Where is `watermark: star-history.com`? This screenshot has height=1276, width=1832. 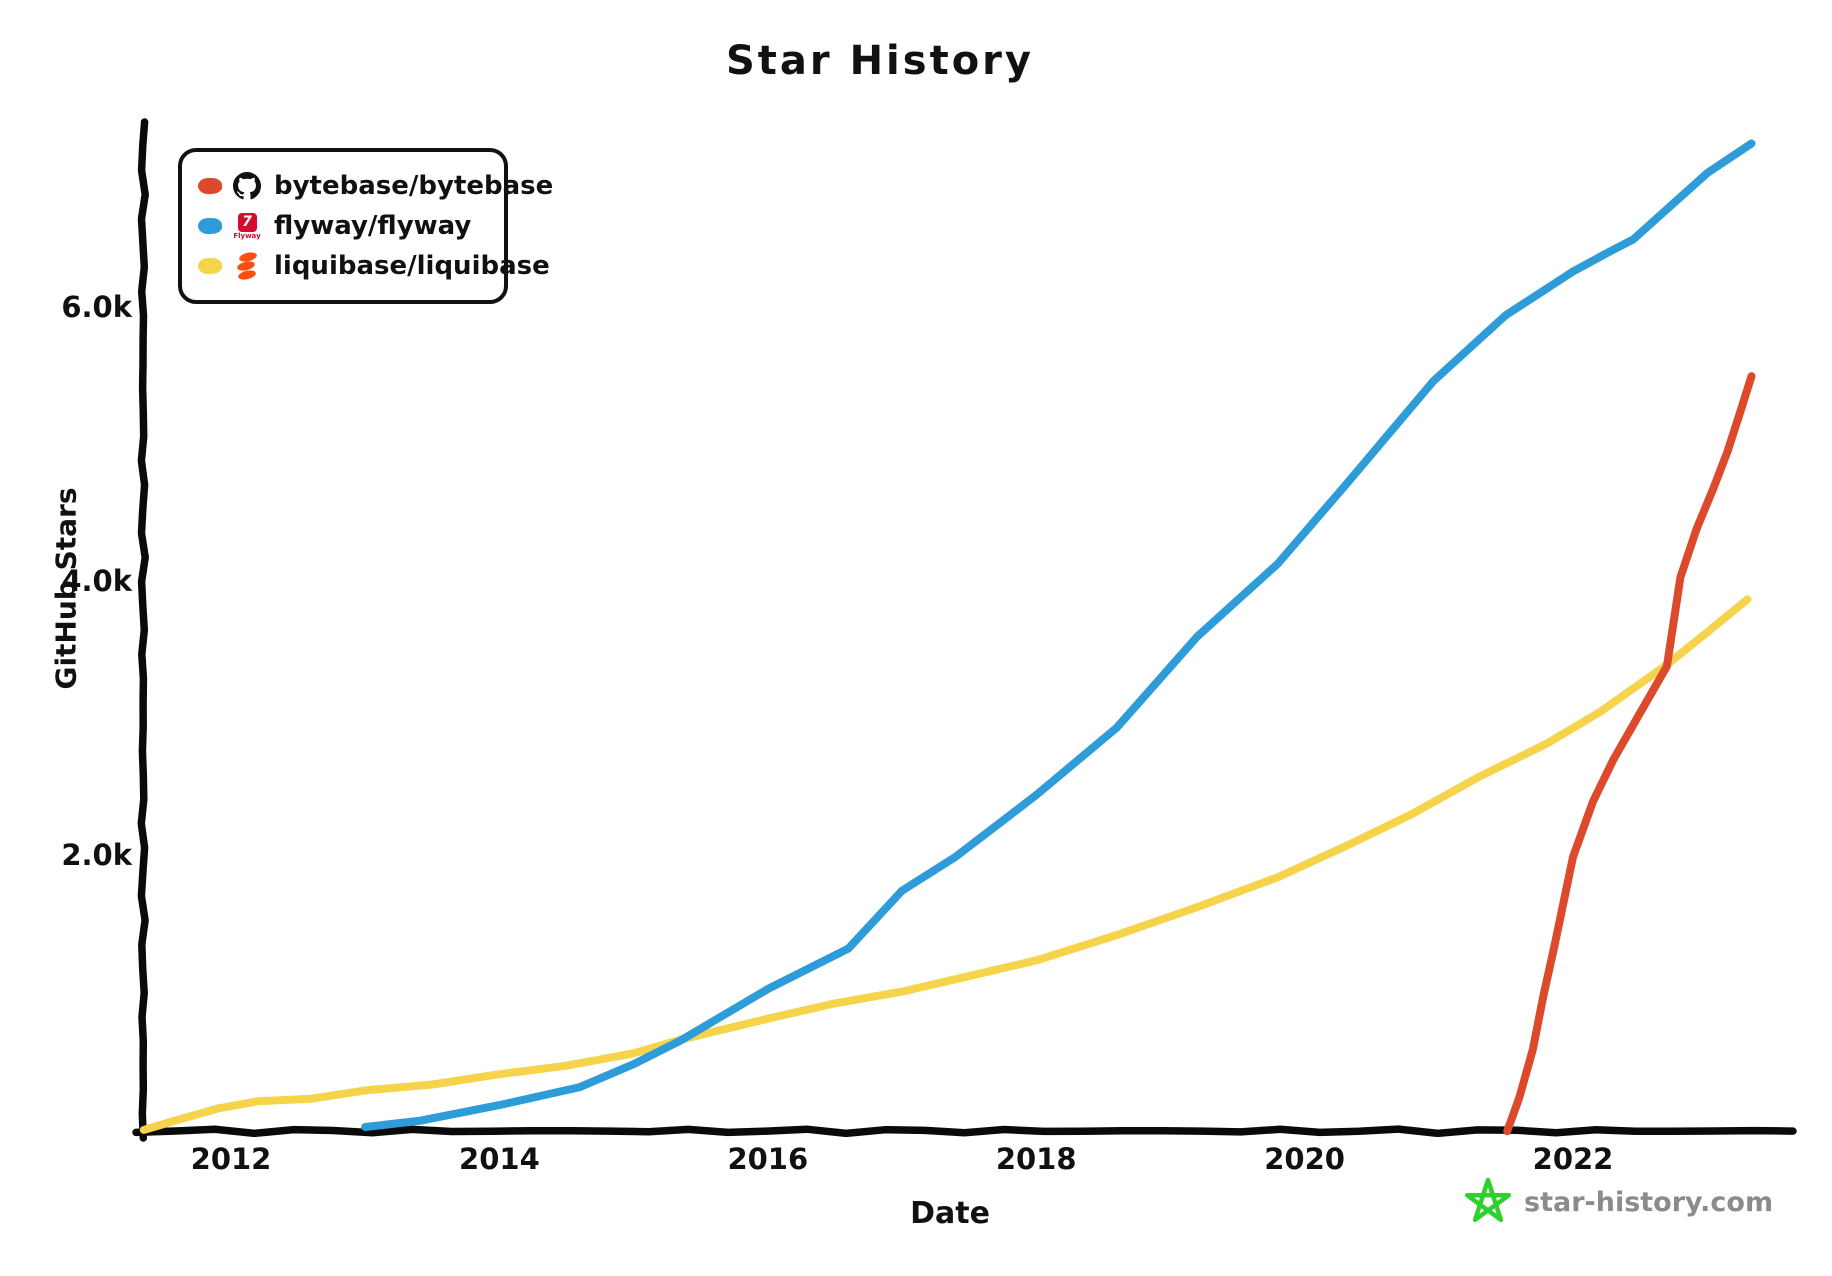
watermark: star-history.com is located at coordinates (1617, 1202).